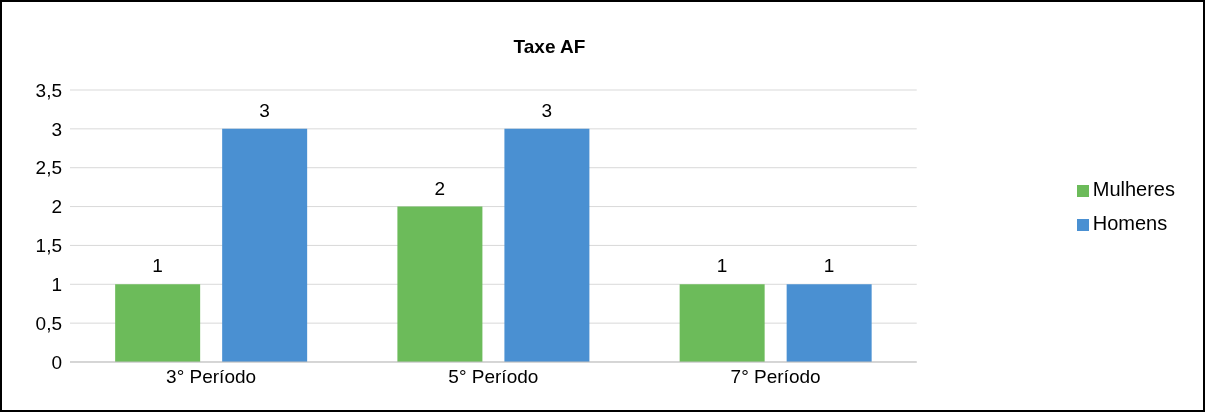 This screenshot has width=1205, height=412. Describe the element at coordinates (48, 90) in the screenshot. I see `y-tick-label: 3,5` at that location.